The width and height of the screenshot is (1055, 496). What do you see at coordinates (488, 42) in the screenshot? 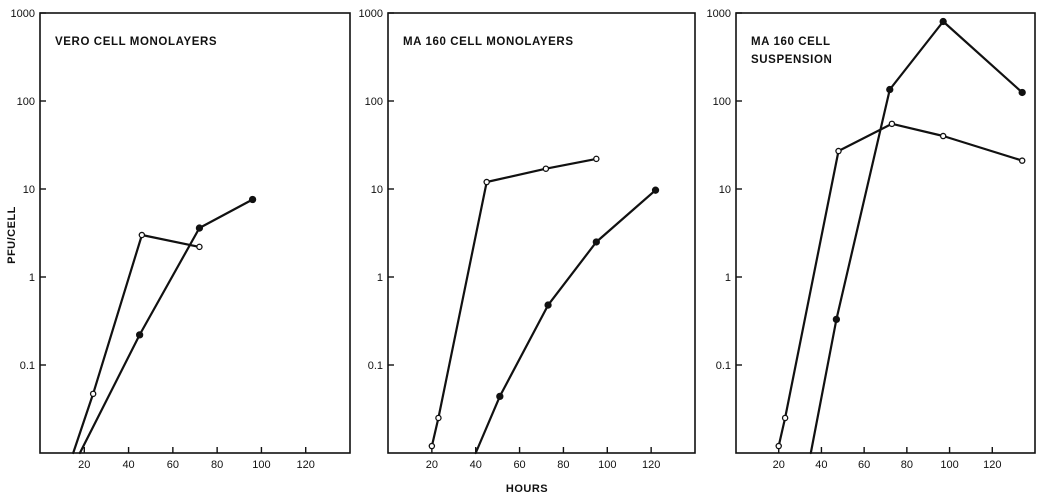
I see `panel-title: MA 160 CELL MONOLAYERS` at bounding box center [488, 42].